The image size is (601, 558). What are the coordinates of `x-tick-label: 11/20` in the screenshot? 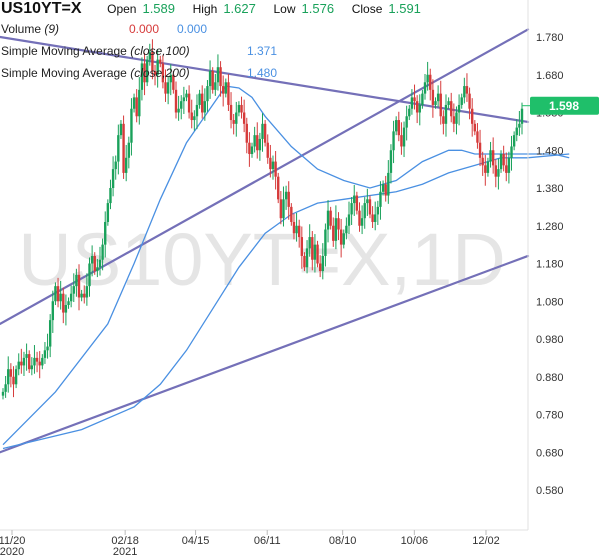 It's located at (12, 541).